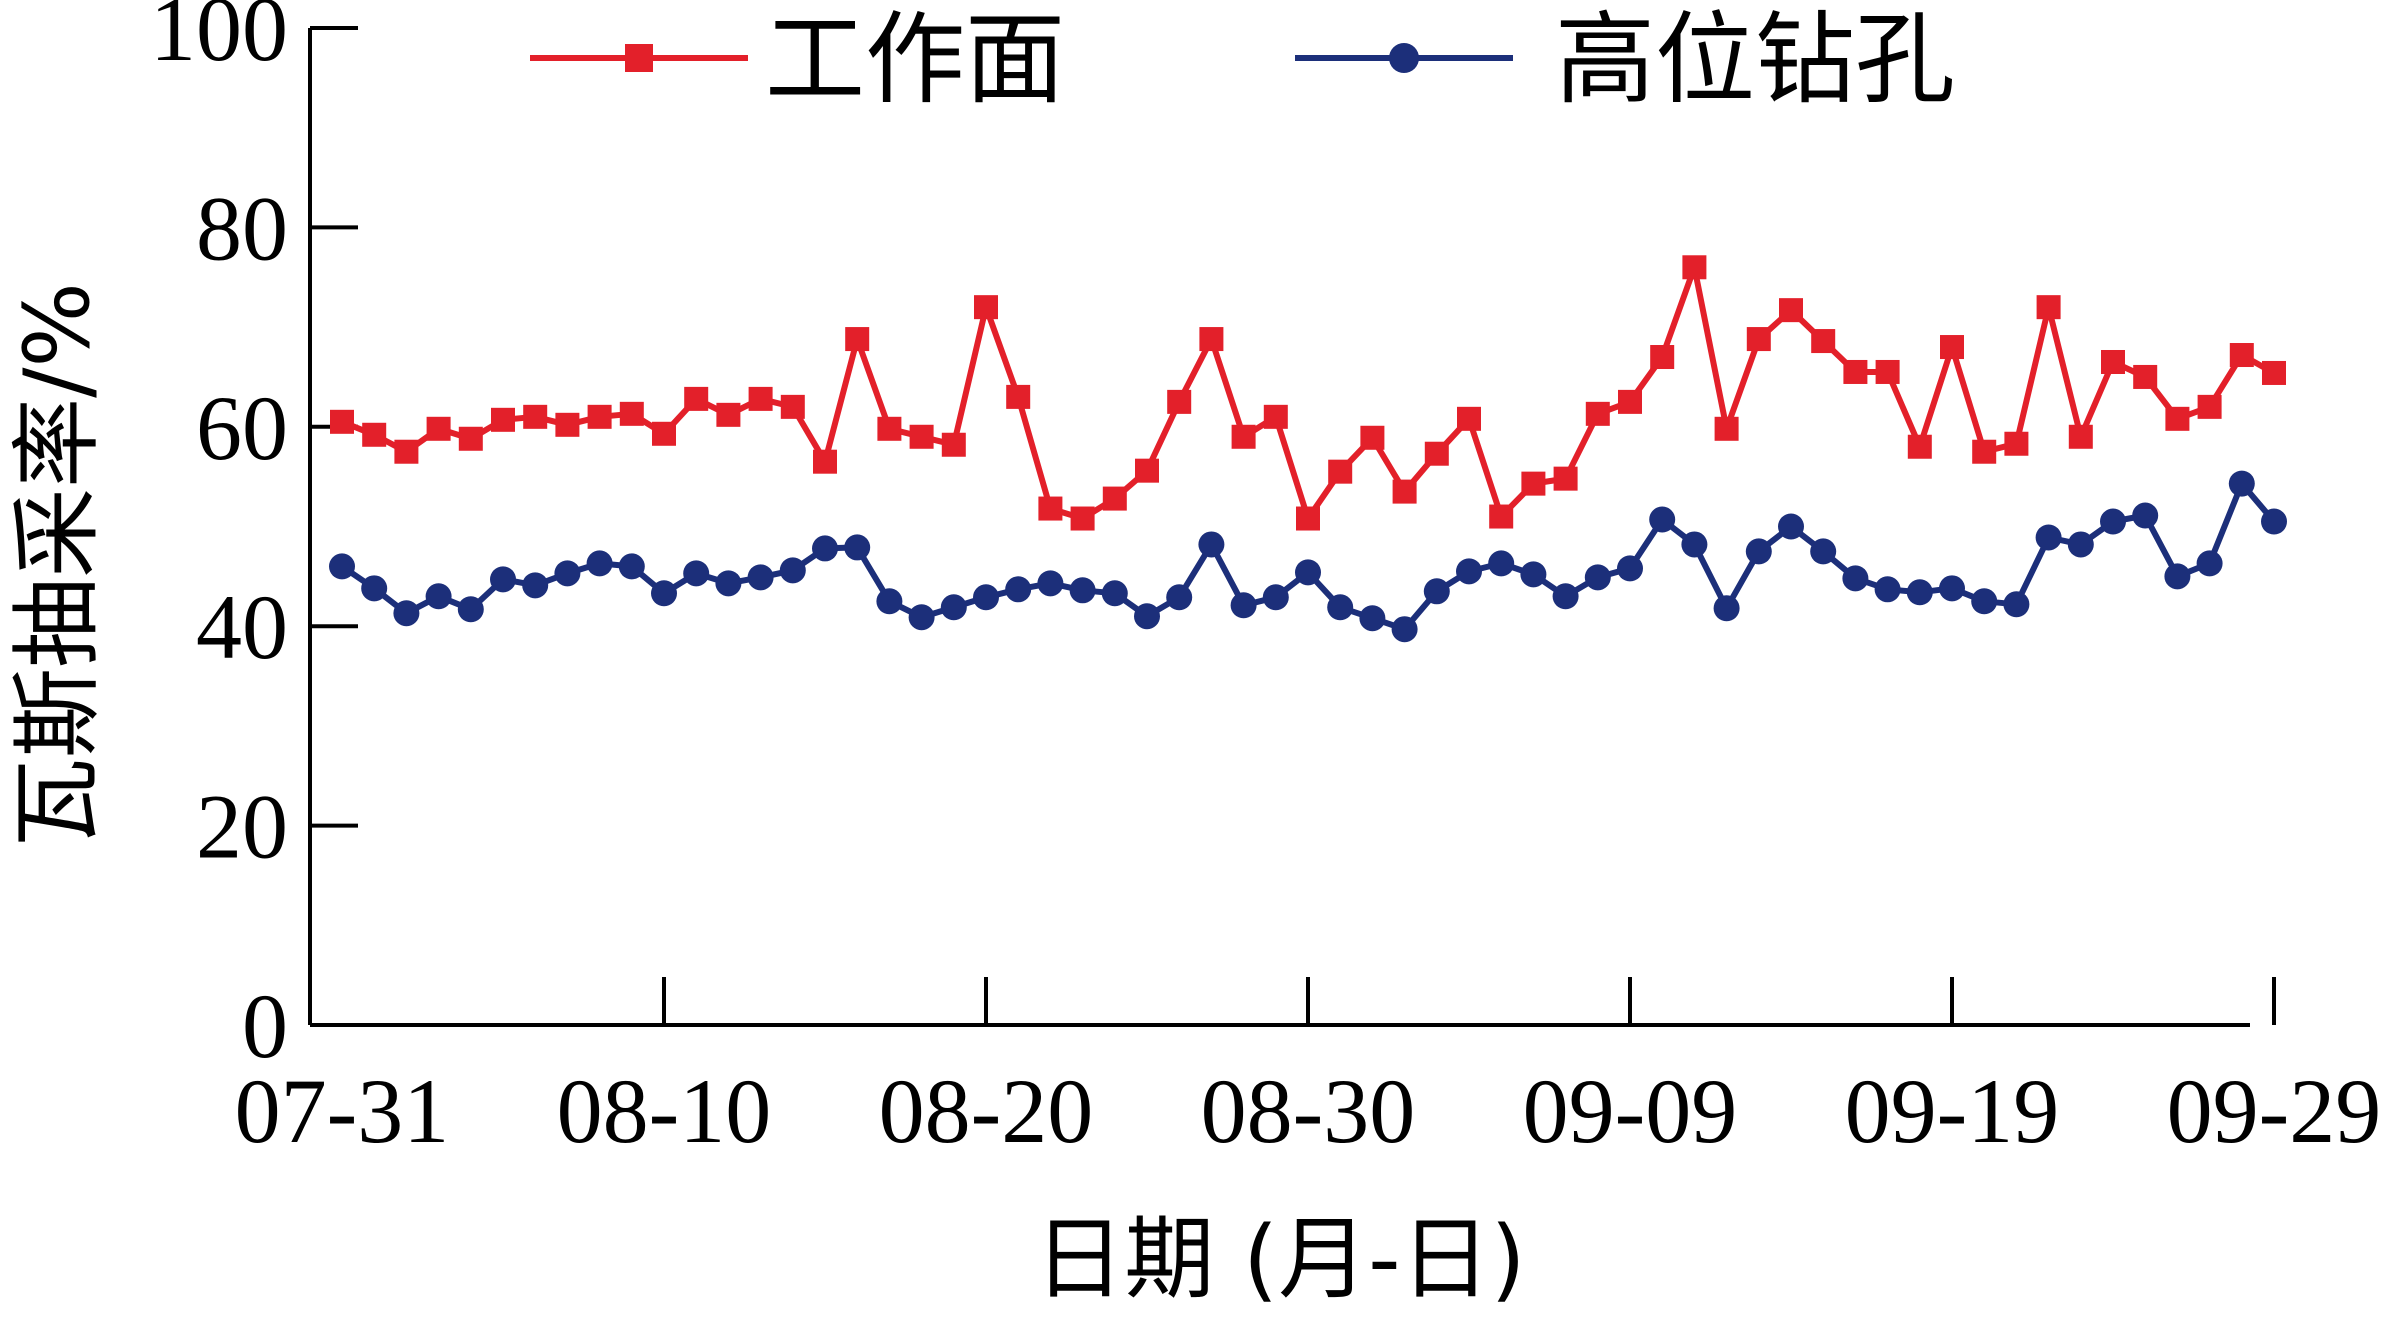 The image size is (2387, 1320). Describe the element at coordinates (986, 1111) in the screenshot. I see `x-tick-label: 08-20` at that location.